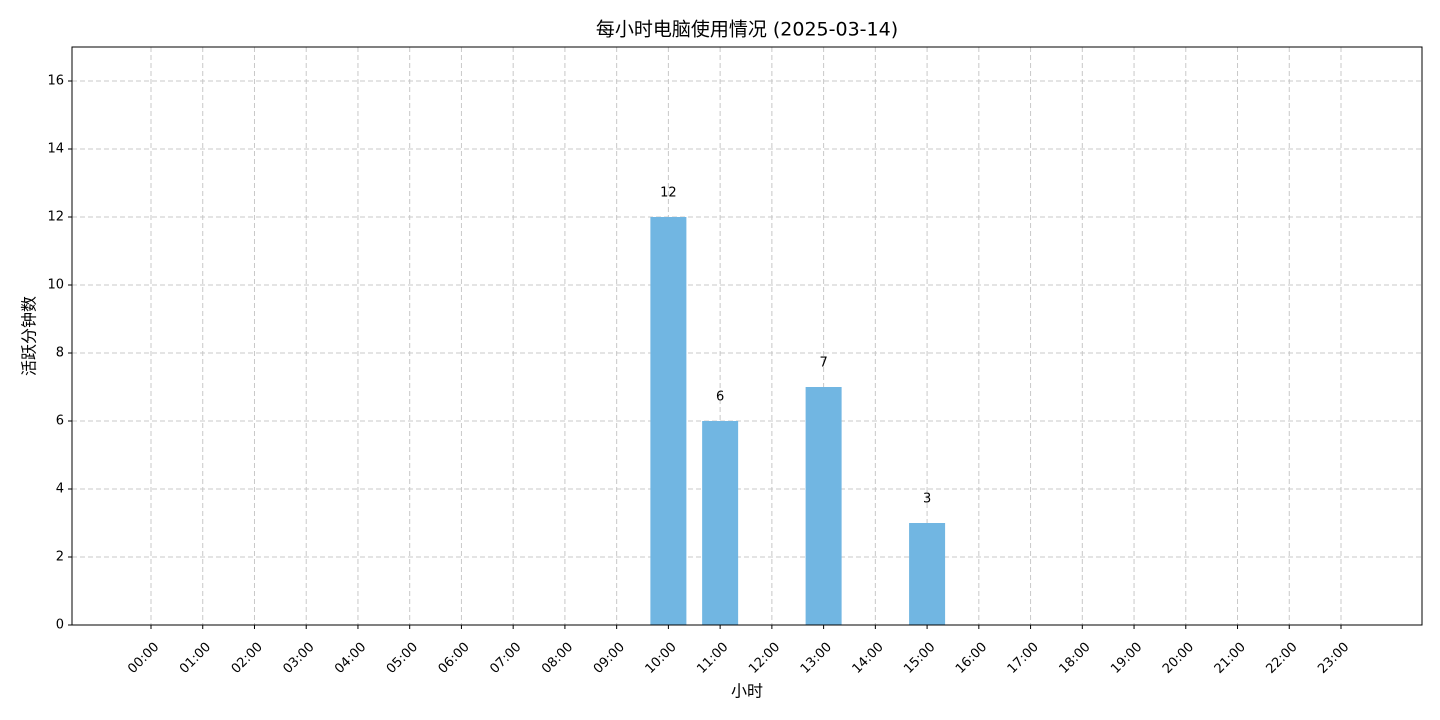  What do you see at coordinates (247, 658) in the screenshot?
I see `x-tick-label: 02:00` at bounding box center [247, 658].